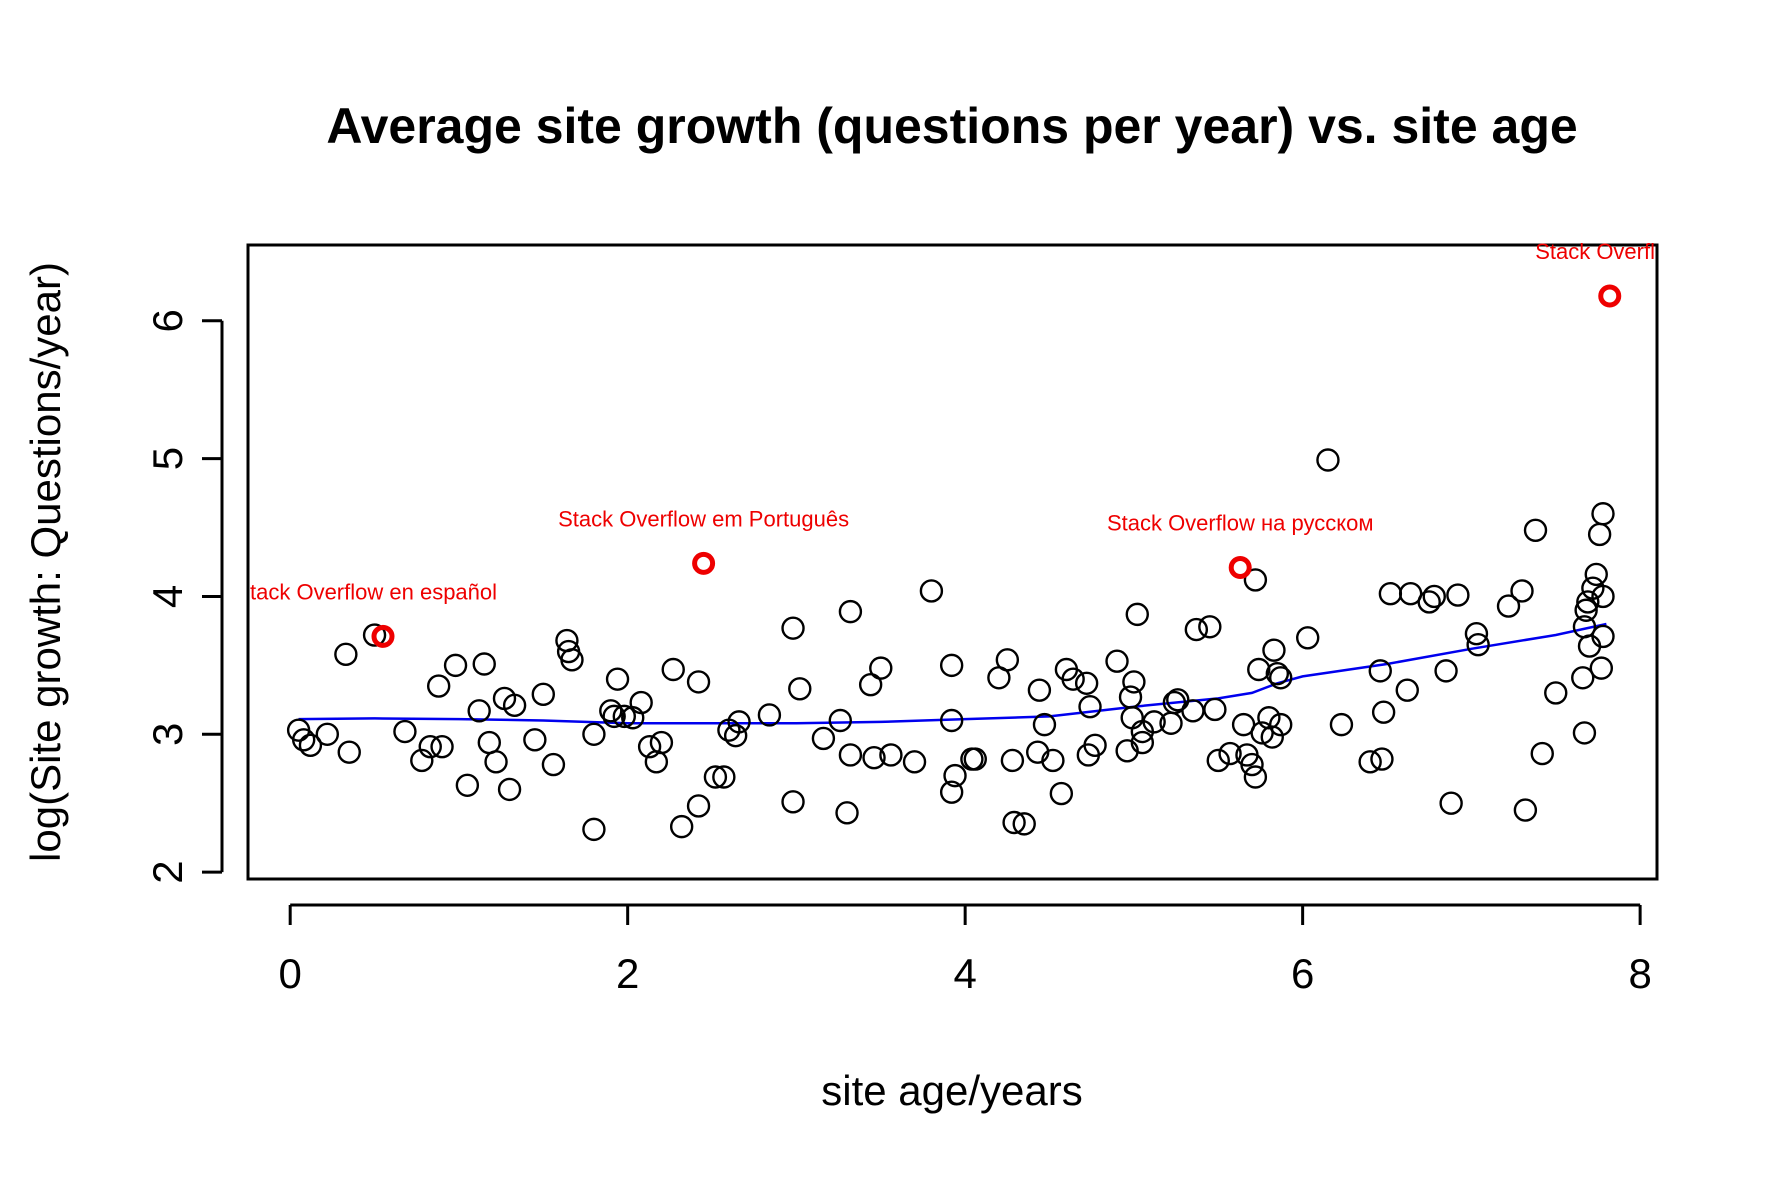 Image resolution: width=1771 pixels, height=1181 pixels. Describe the element at coordinates (1639, 973) in the screenshot. I see `x-tick-label: 8` at that location.